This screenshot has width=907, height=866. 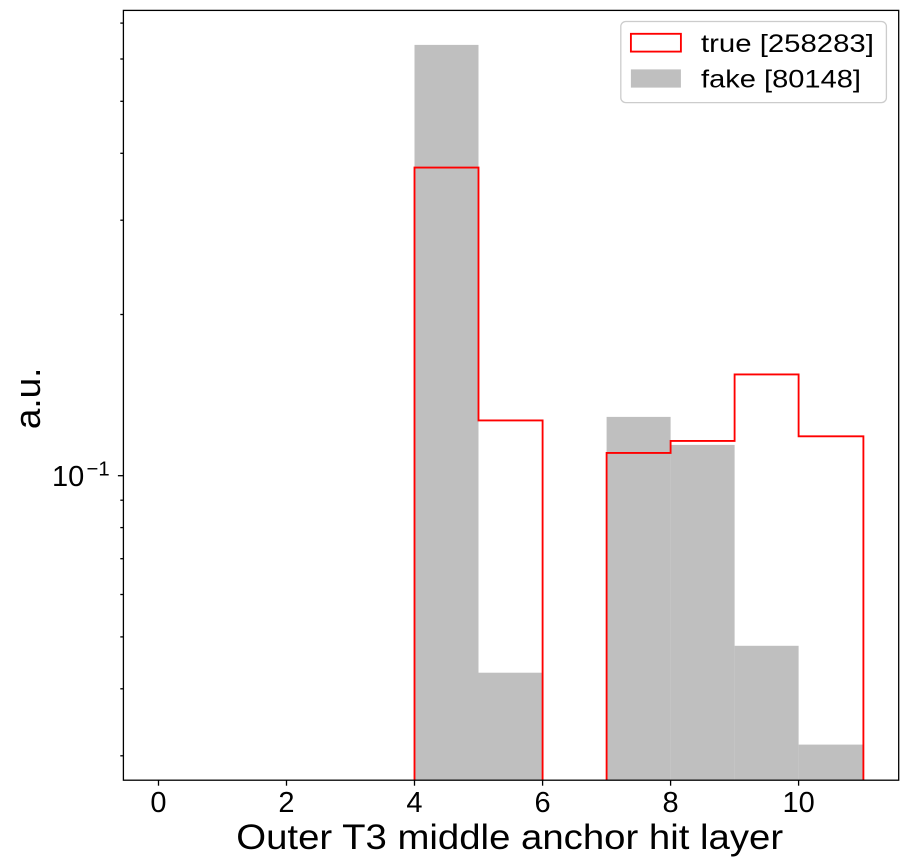 I want to click on svg-text:Outer T3 middle anchor hit lay: Outer T3 middle anchor hit layer, so click(x=509, y=837).